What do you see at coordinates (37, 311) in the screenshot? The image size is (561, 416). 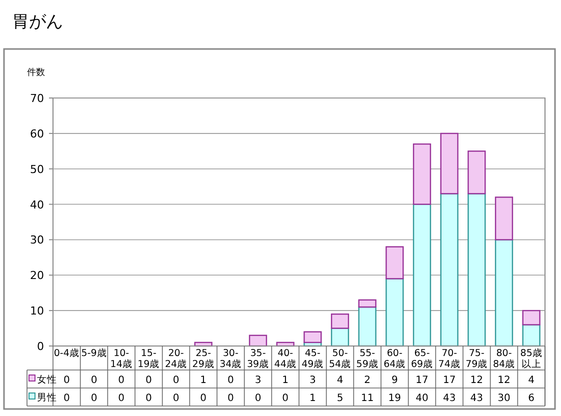 I see `y-tick-label: 10` at bounding box center [37, 311].